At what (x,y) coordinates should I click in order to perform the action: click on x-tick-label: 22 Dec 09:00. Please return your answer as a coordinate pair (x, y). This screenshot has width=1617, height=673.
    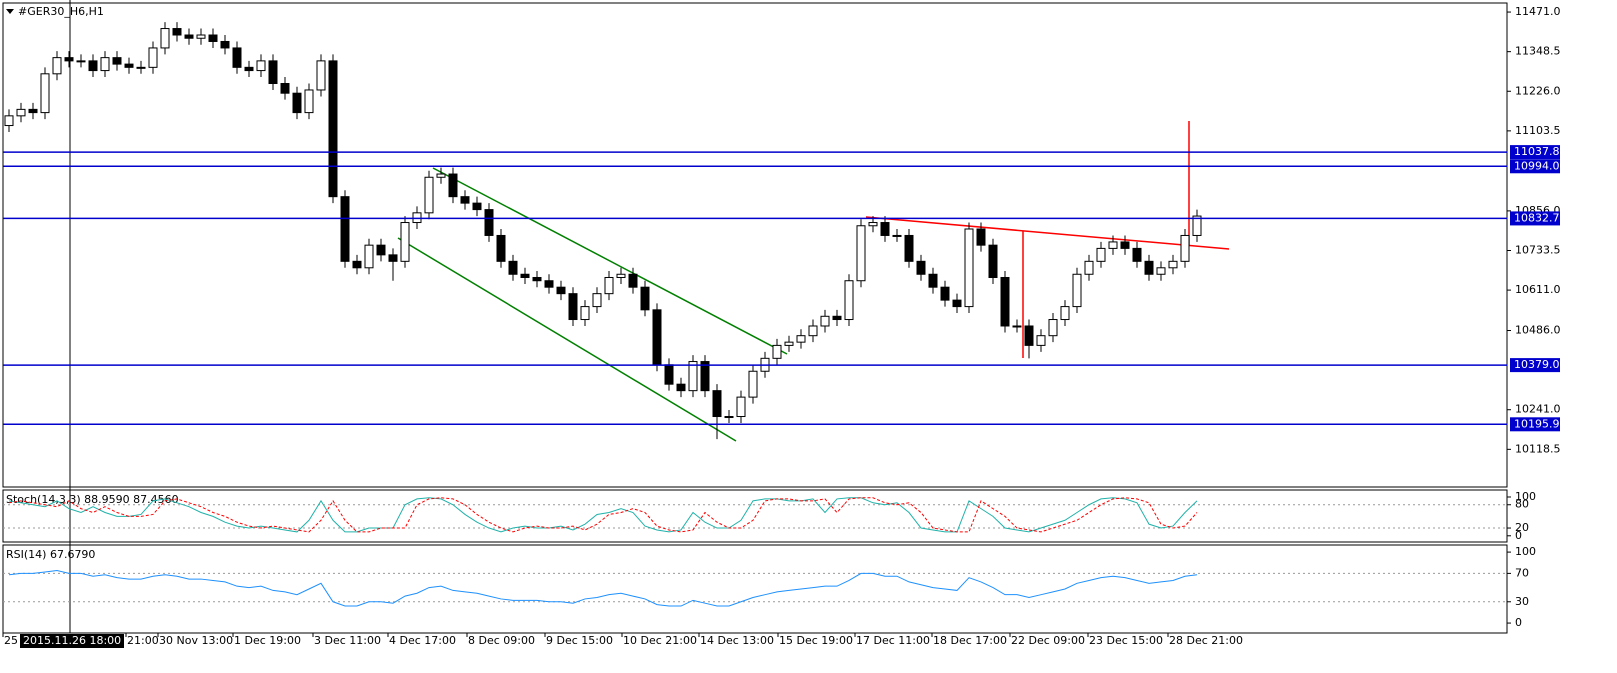
    Looking at the image, I should click on (1048, 640).